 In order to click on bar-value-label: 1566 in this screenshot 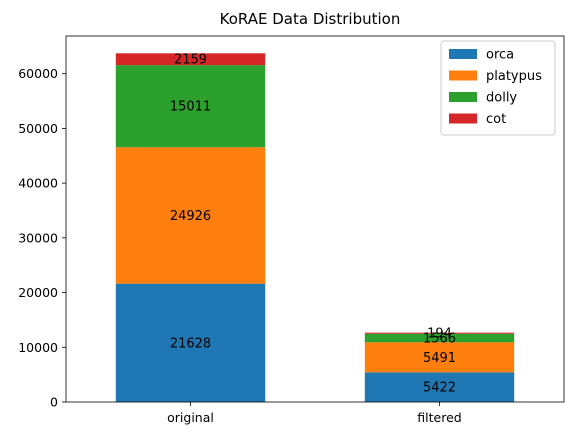, I will do `click(439, 338)`.